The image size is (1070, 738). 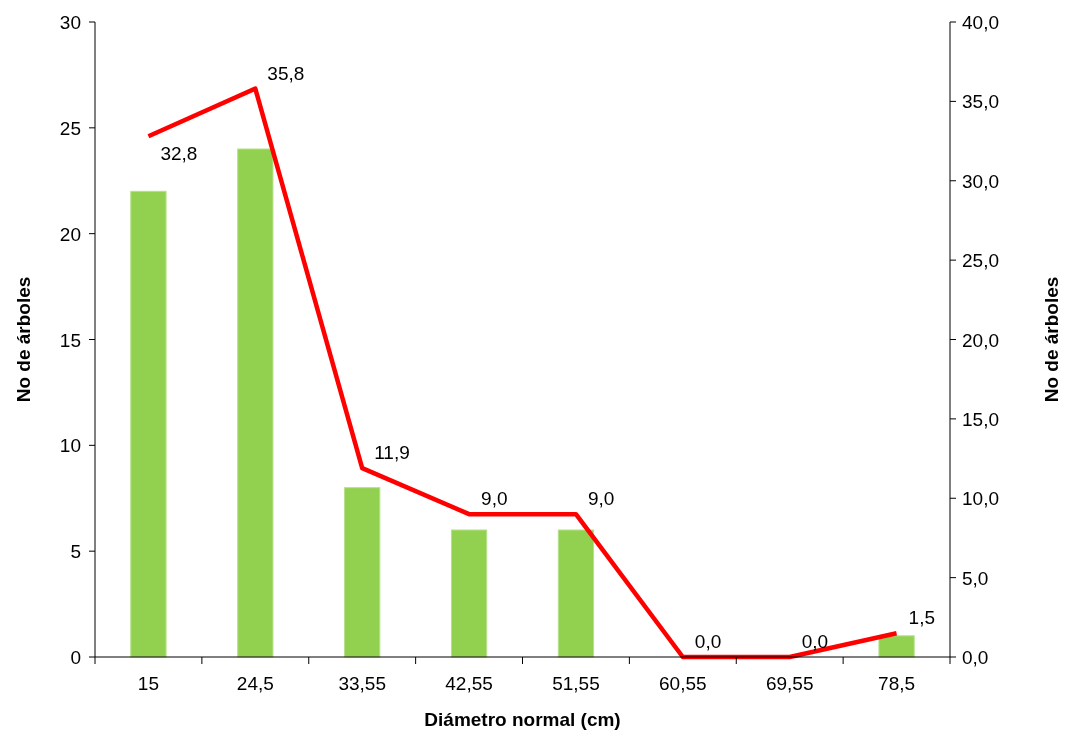 I want to click on x-tick-label: 15, so click(x=148, y=683).